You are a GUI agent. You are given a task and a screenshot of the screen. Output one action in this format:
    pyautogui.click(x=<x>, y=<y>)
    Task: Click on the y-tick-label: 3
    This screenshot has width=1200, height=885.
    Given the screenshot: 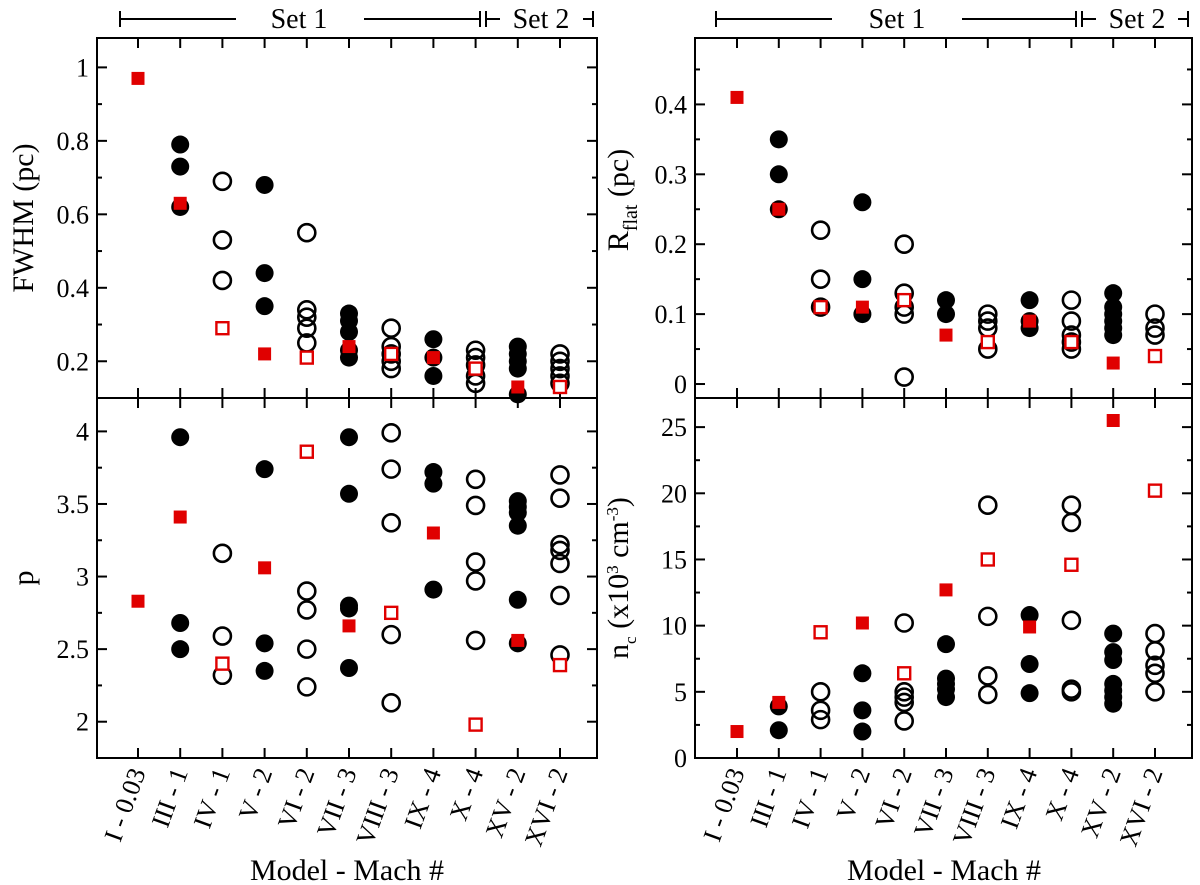 What is the action you would take?
    pyautogui.click(x=82, y=577)
    